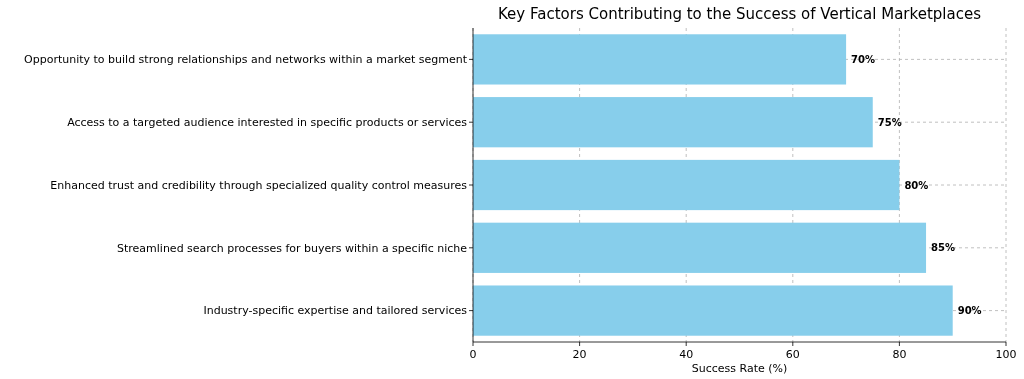 The image size is (1024, 379). What do you see at coordinates (579, 354) in the screenshot?
I see `x-tick-label: 20` at bounding box center [579, 354].